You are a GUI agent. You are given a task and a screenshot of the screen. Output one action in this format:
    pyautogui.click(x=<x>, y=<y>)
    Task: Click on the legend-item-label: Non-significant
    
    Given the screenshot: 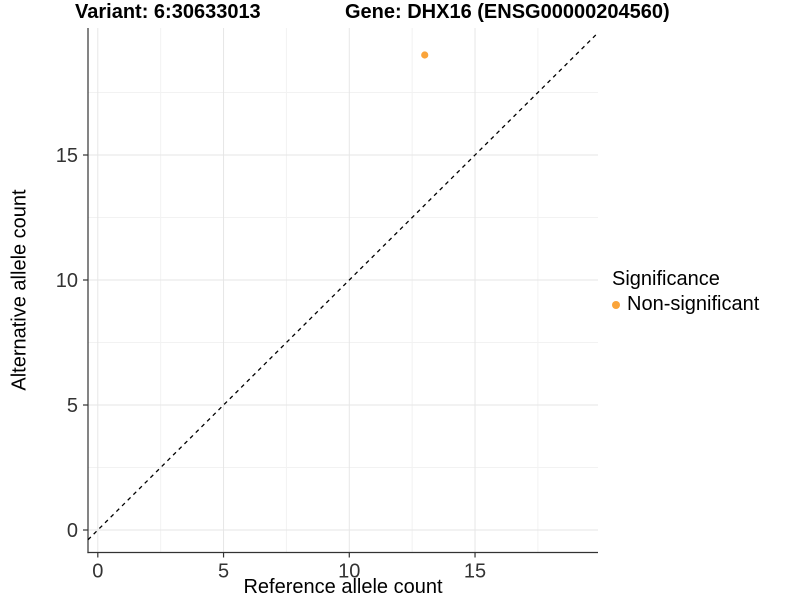 What is the action you would take?
    pyautogui.click(x=693, y=304)
    